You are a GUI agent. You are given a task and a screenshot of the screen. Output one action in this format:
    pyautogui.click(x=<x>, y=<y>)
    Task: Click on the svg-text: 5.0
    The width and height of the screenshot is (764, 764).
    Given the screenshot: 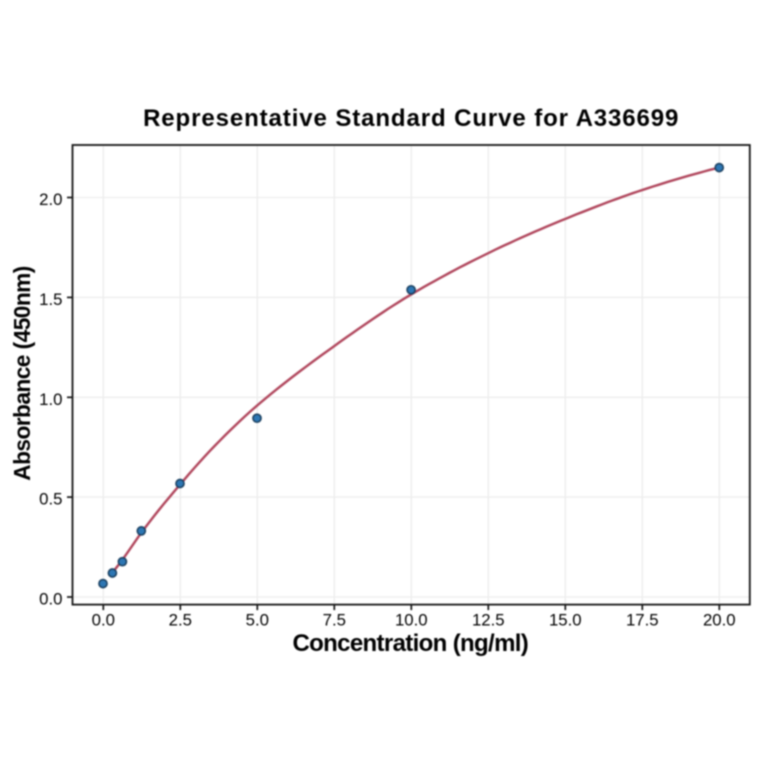 What is the action you would take?
    pyautogui.click(x=257, y=620)
    